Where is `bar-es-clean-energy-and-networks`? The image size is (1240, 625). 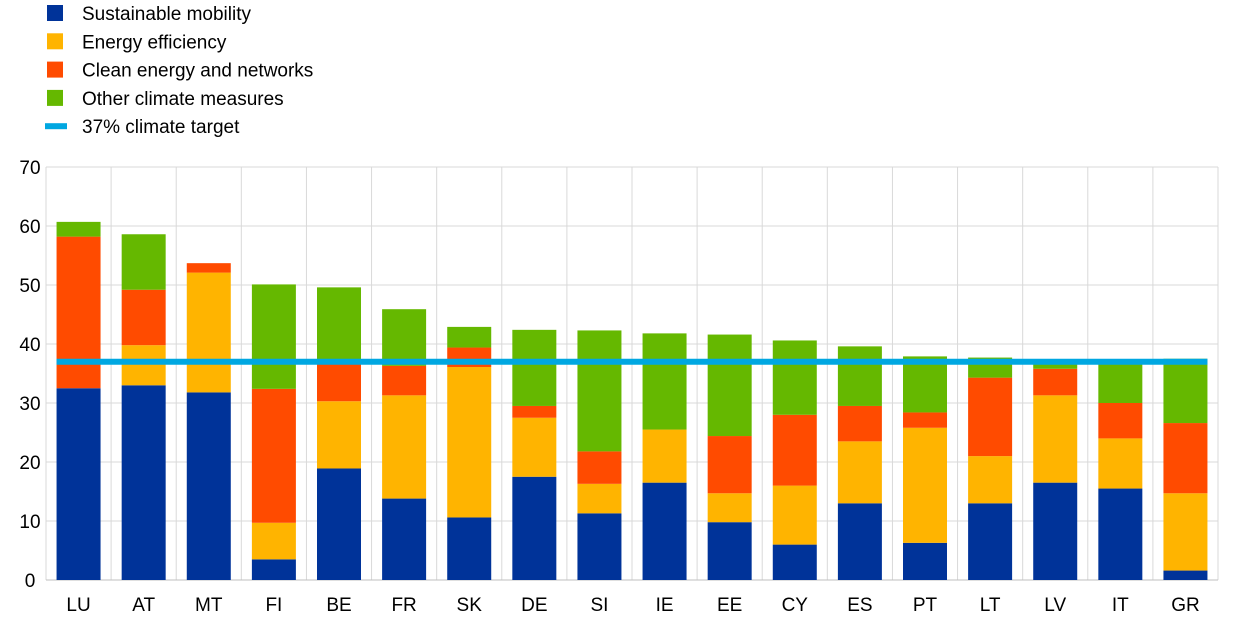
bar-es-clean-energy-and-networks is located at coordinates (859, 423).